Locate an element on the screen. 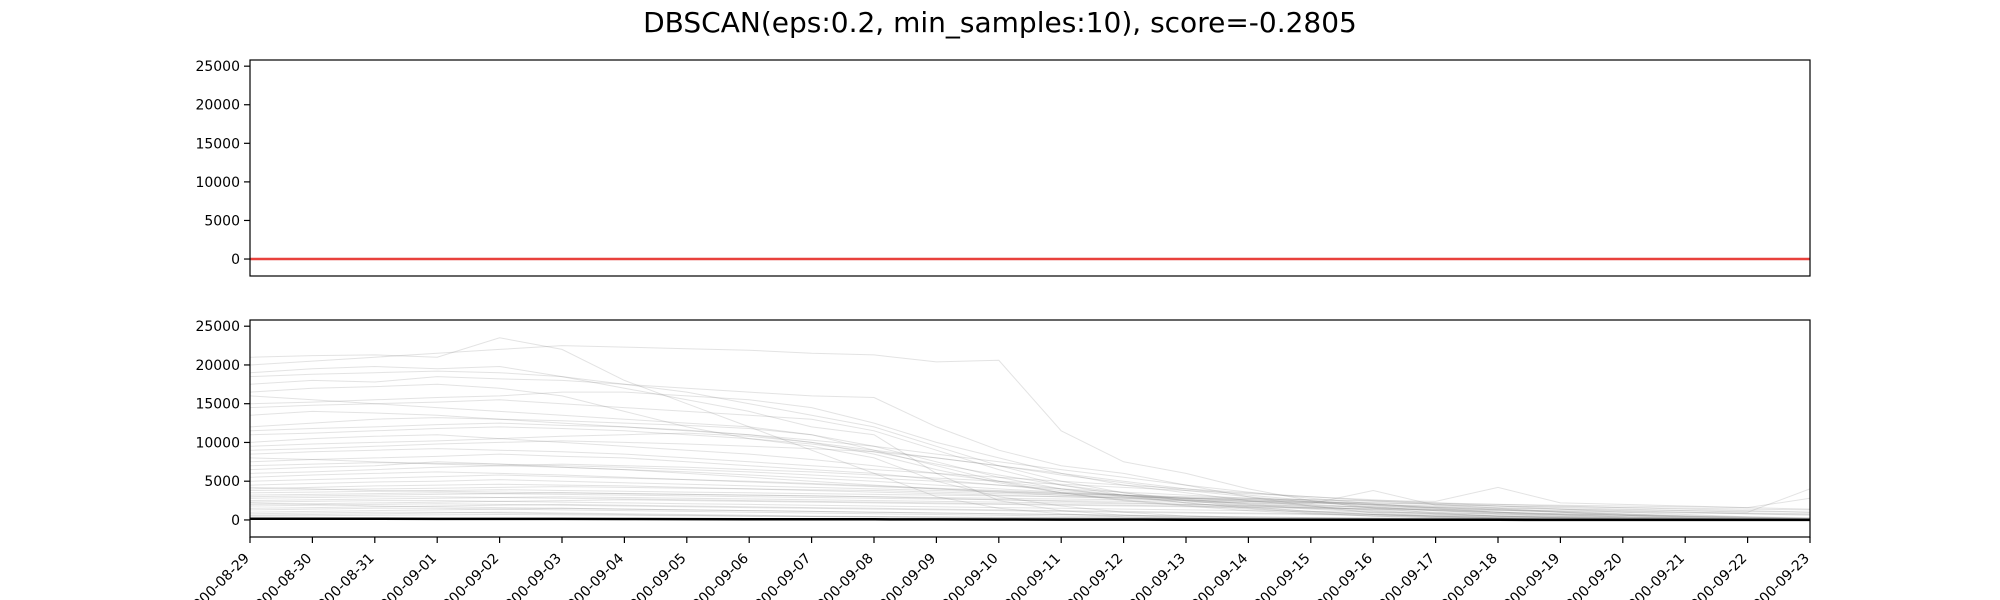 Image resolution: width=2000 pixels, height=600 pixels. x-tick-label-23: 1900-09-20 is located at coordinates (1591, 575).